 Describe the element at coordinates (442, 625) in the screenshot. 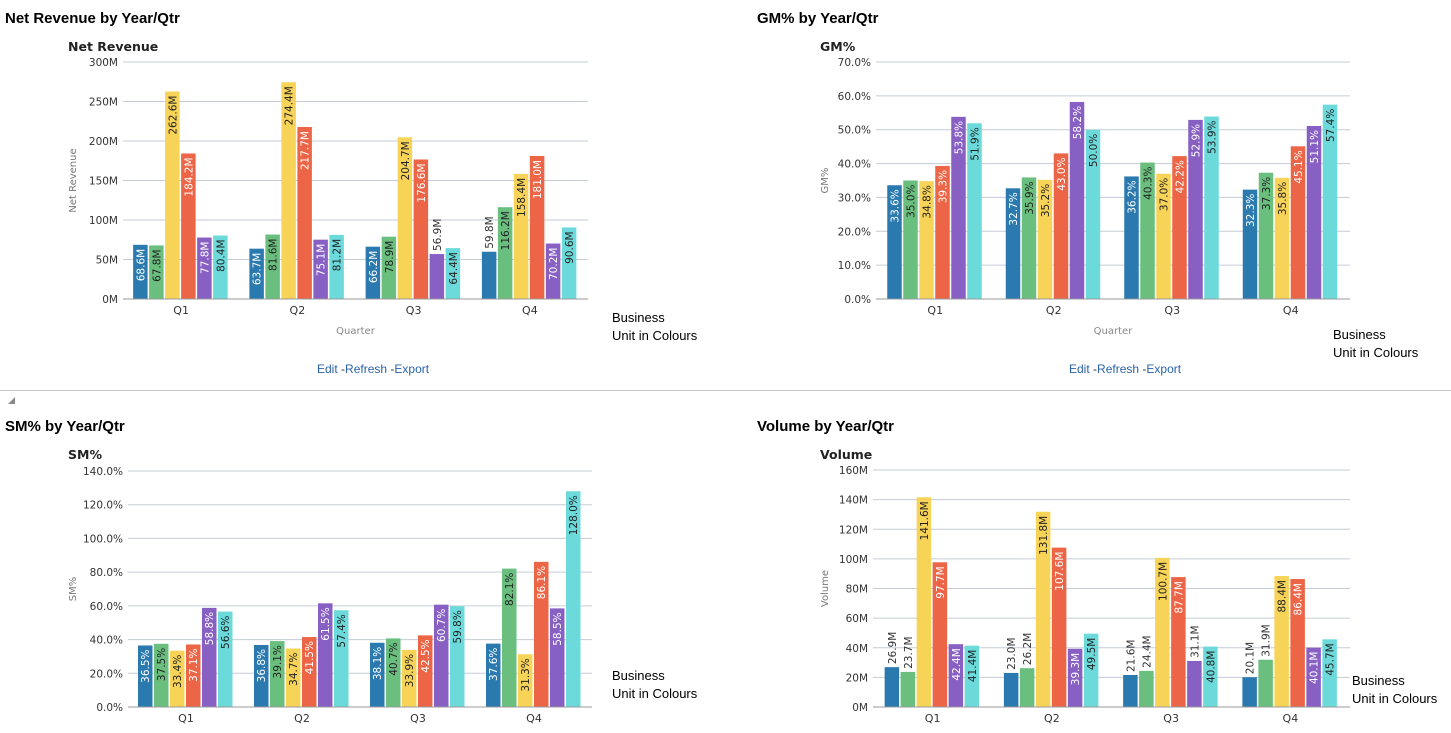

I see `data-label: 60.7%` at that location.